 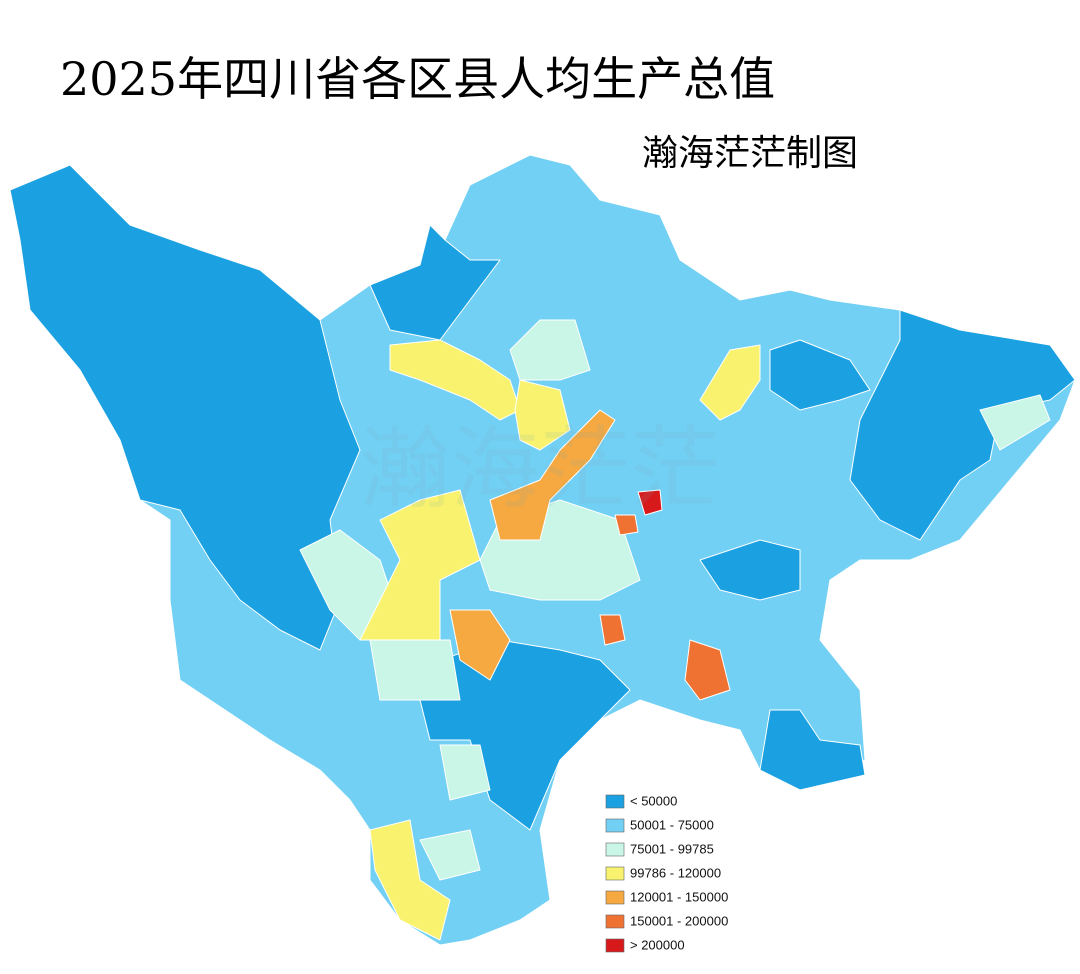 What do you see at coordinates (679, 920) in the screenshot?
I see `legend-label: 150001 - 200000` at bounding box center [679, 920].